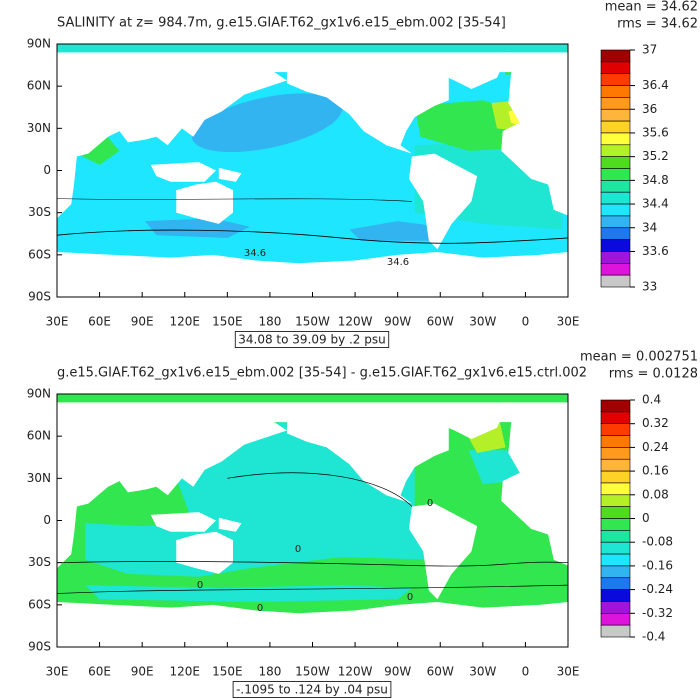 This screenshot has width=700, height=700. I want to click on y-tick-label: 60N, so click(39, 86).